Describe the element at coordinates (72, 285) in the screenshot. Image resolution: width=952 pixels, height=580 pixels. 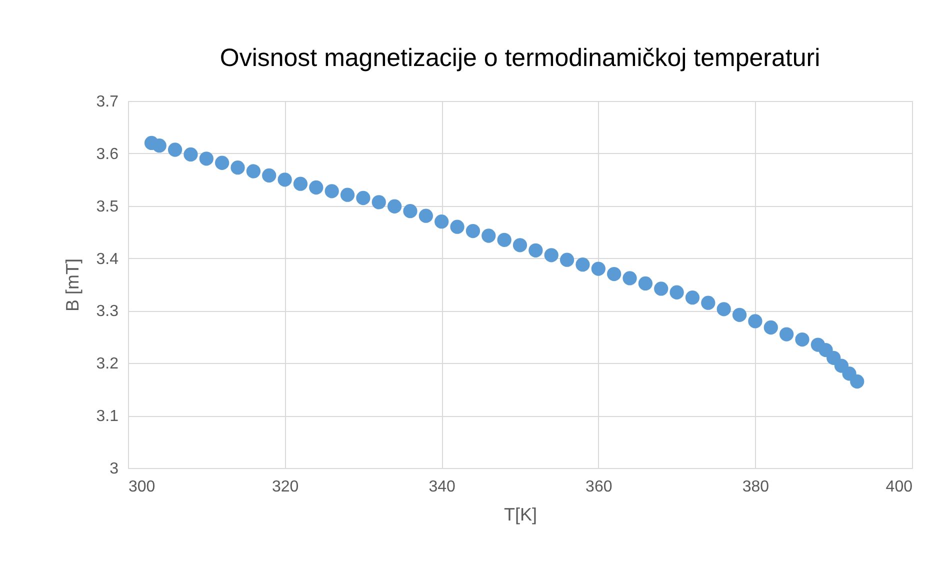
I see `y-axis-title: B [mT]` at that location.